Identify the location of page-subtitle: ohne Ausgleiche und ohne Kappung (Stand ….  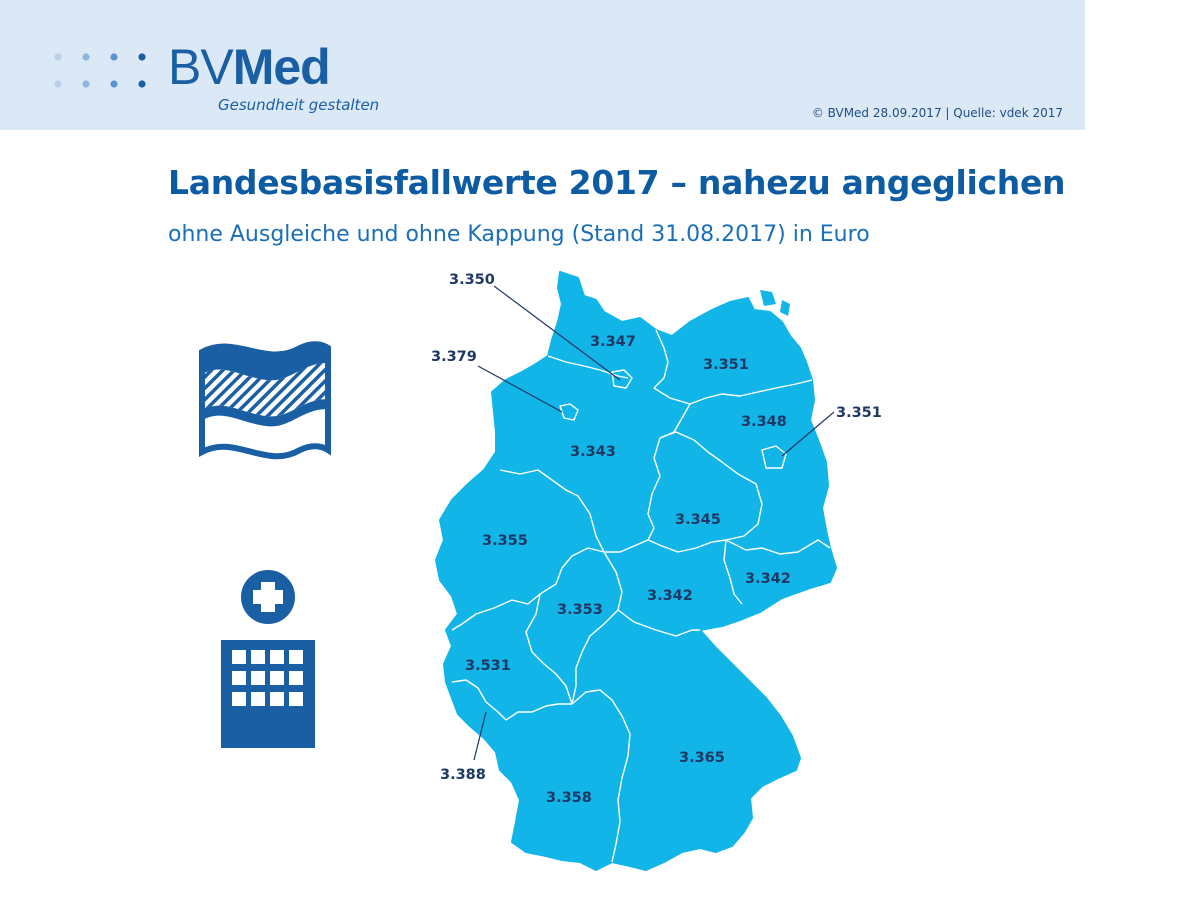
(519, 234).